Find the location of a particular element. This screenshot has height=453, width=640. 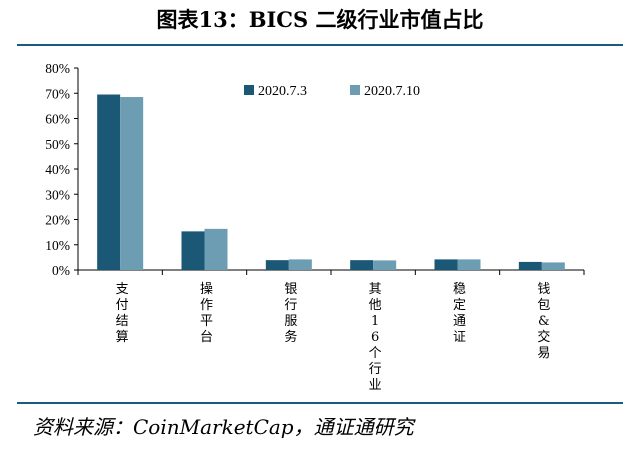

title-rule is located at coordinates (320, 45).